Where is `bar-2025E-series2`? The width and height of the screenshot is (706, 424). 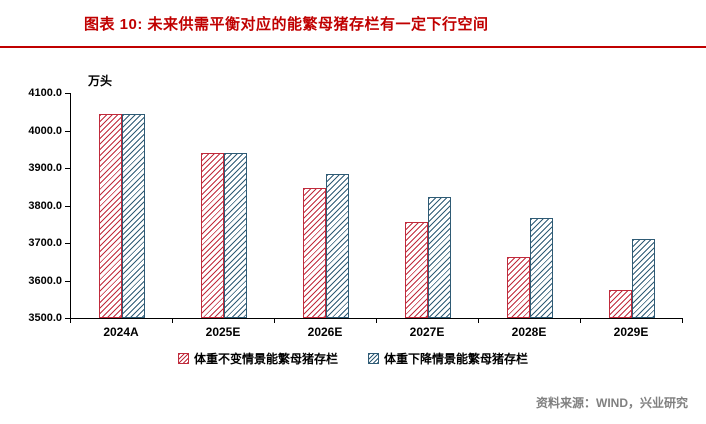 bar-2025E-series2 is located at coordinates (235, 235).